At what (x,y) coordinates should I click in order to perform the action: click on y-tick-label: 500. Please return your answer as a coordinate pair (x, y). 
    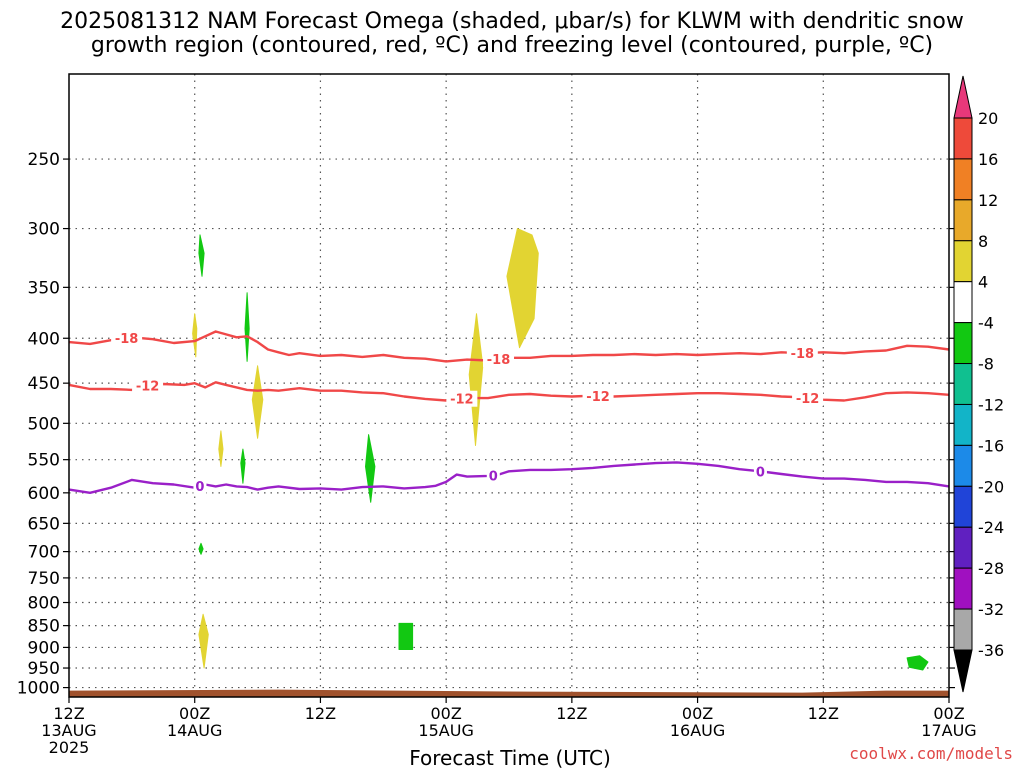
    Looking at the image, I should click on (44, 424).